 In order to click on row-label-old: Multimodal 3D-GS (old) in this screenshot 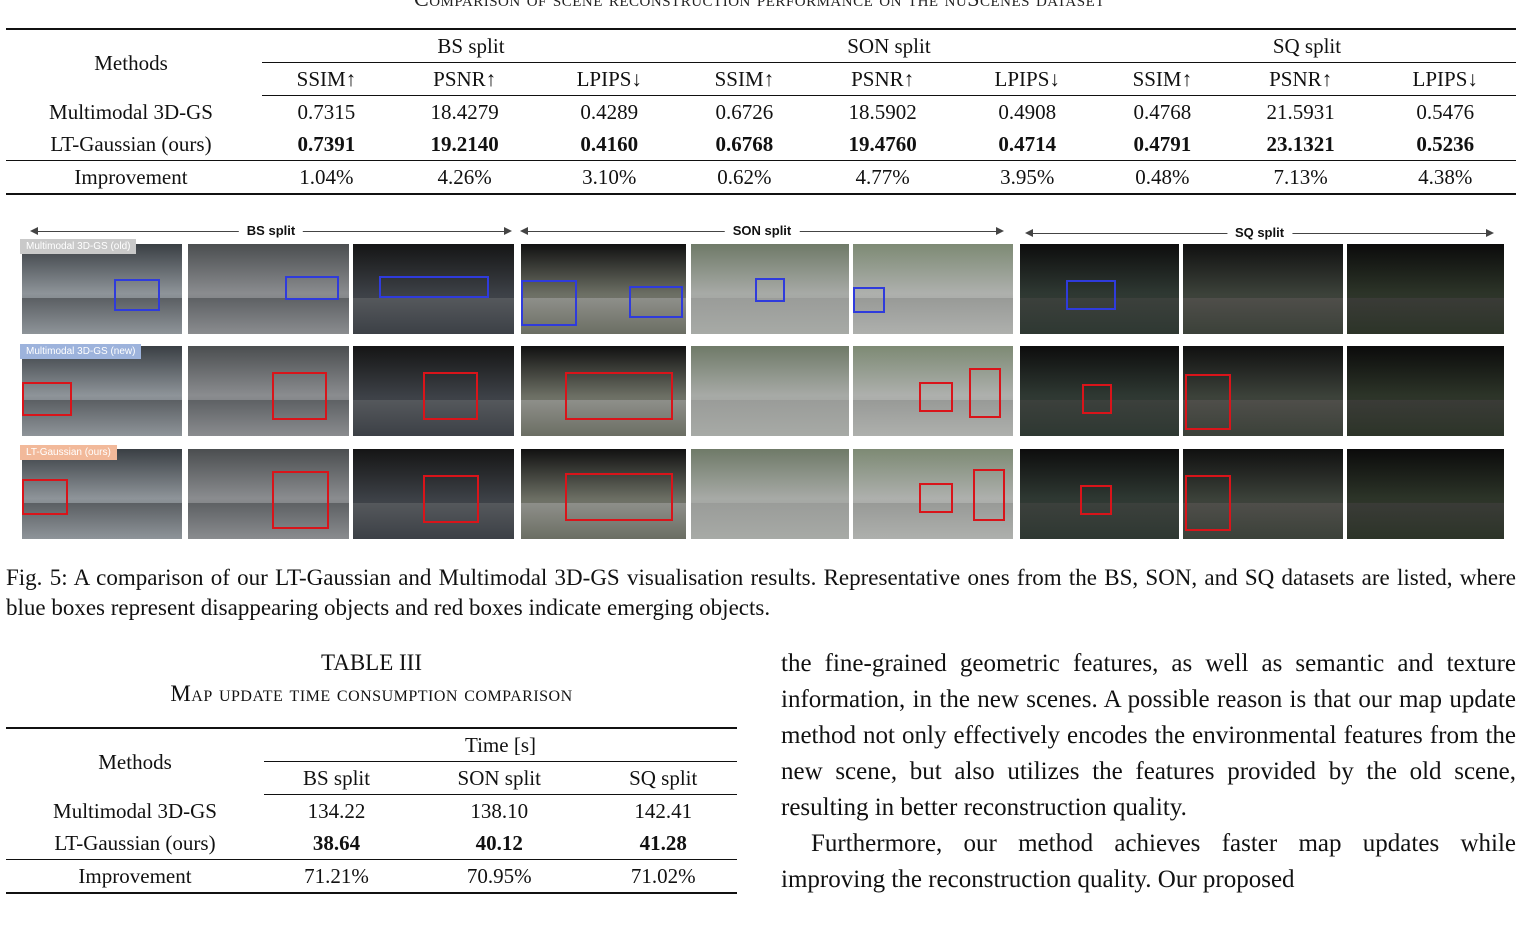, I will do `click(78, 246)`.